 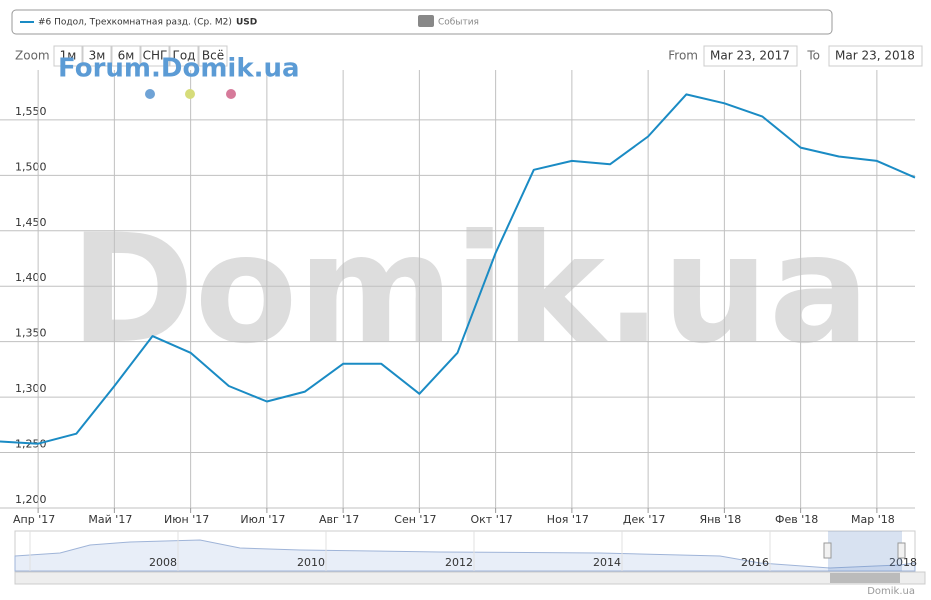 I want to click on from-value: Mar 23, 2017, so click(x=750, y=56).